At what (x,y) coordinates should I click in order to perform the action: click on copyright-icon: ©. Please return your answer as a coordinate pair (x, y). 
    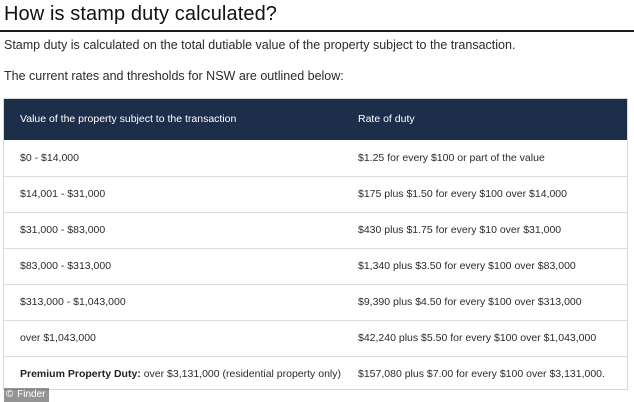
    Looking at the image, I should click on (10, 394).